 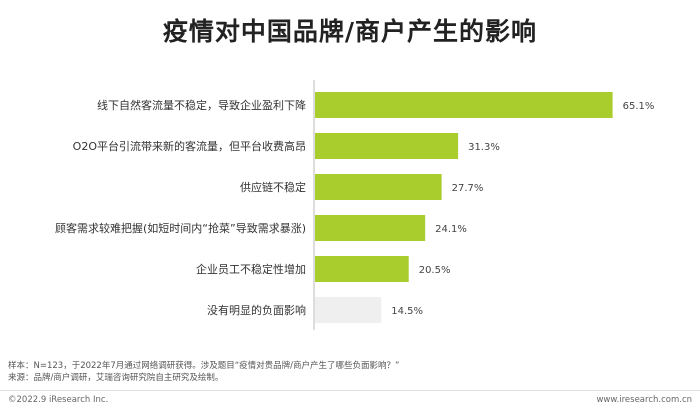 What do you see at coordinates (251, 269) in the screenshot?
I see `category-label-4: 企业员工不稳定性增加` at bounding box center [251, 269].